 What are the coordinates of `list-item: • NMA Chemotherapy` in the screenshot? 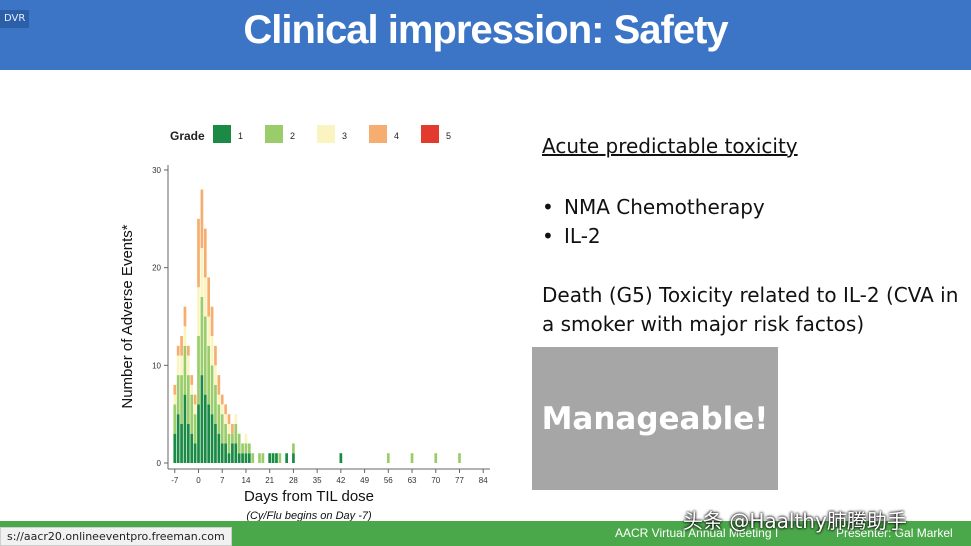 It's located at (653, 207).